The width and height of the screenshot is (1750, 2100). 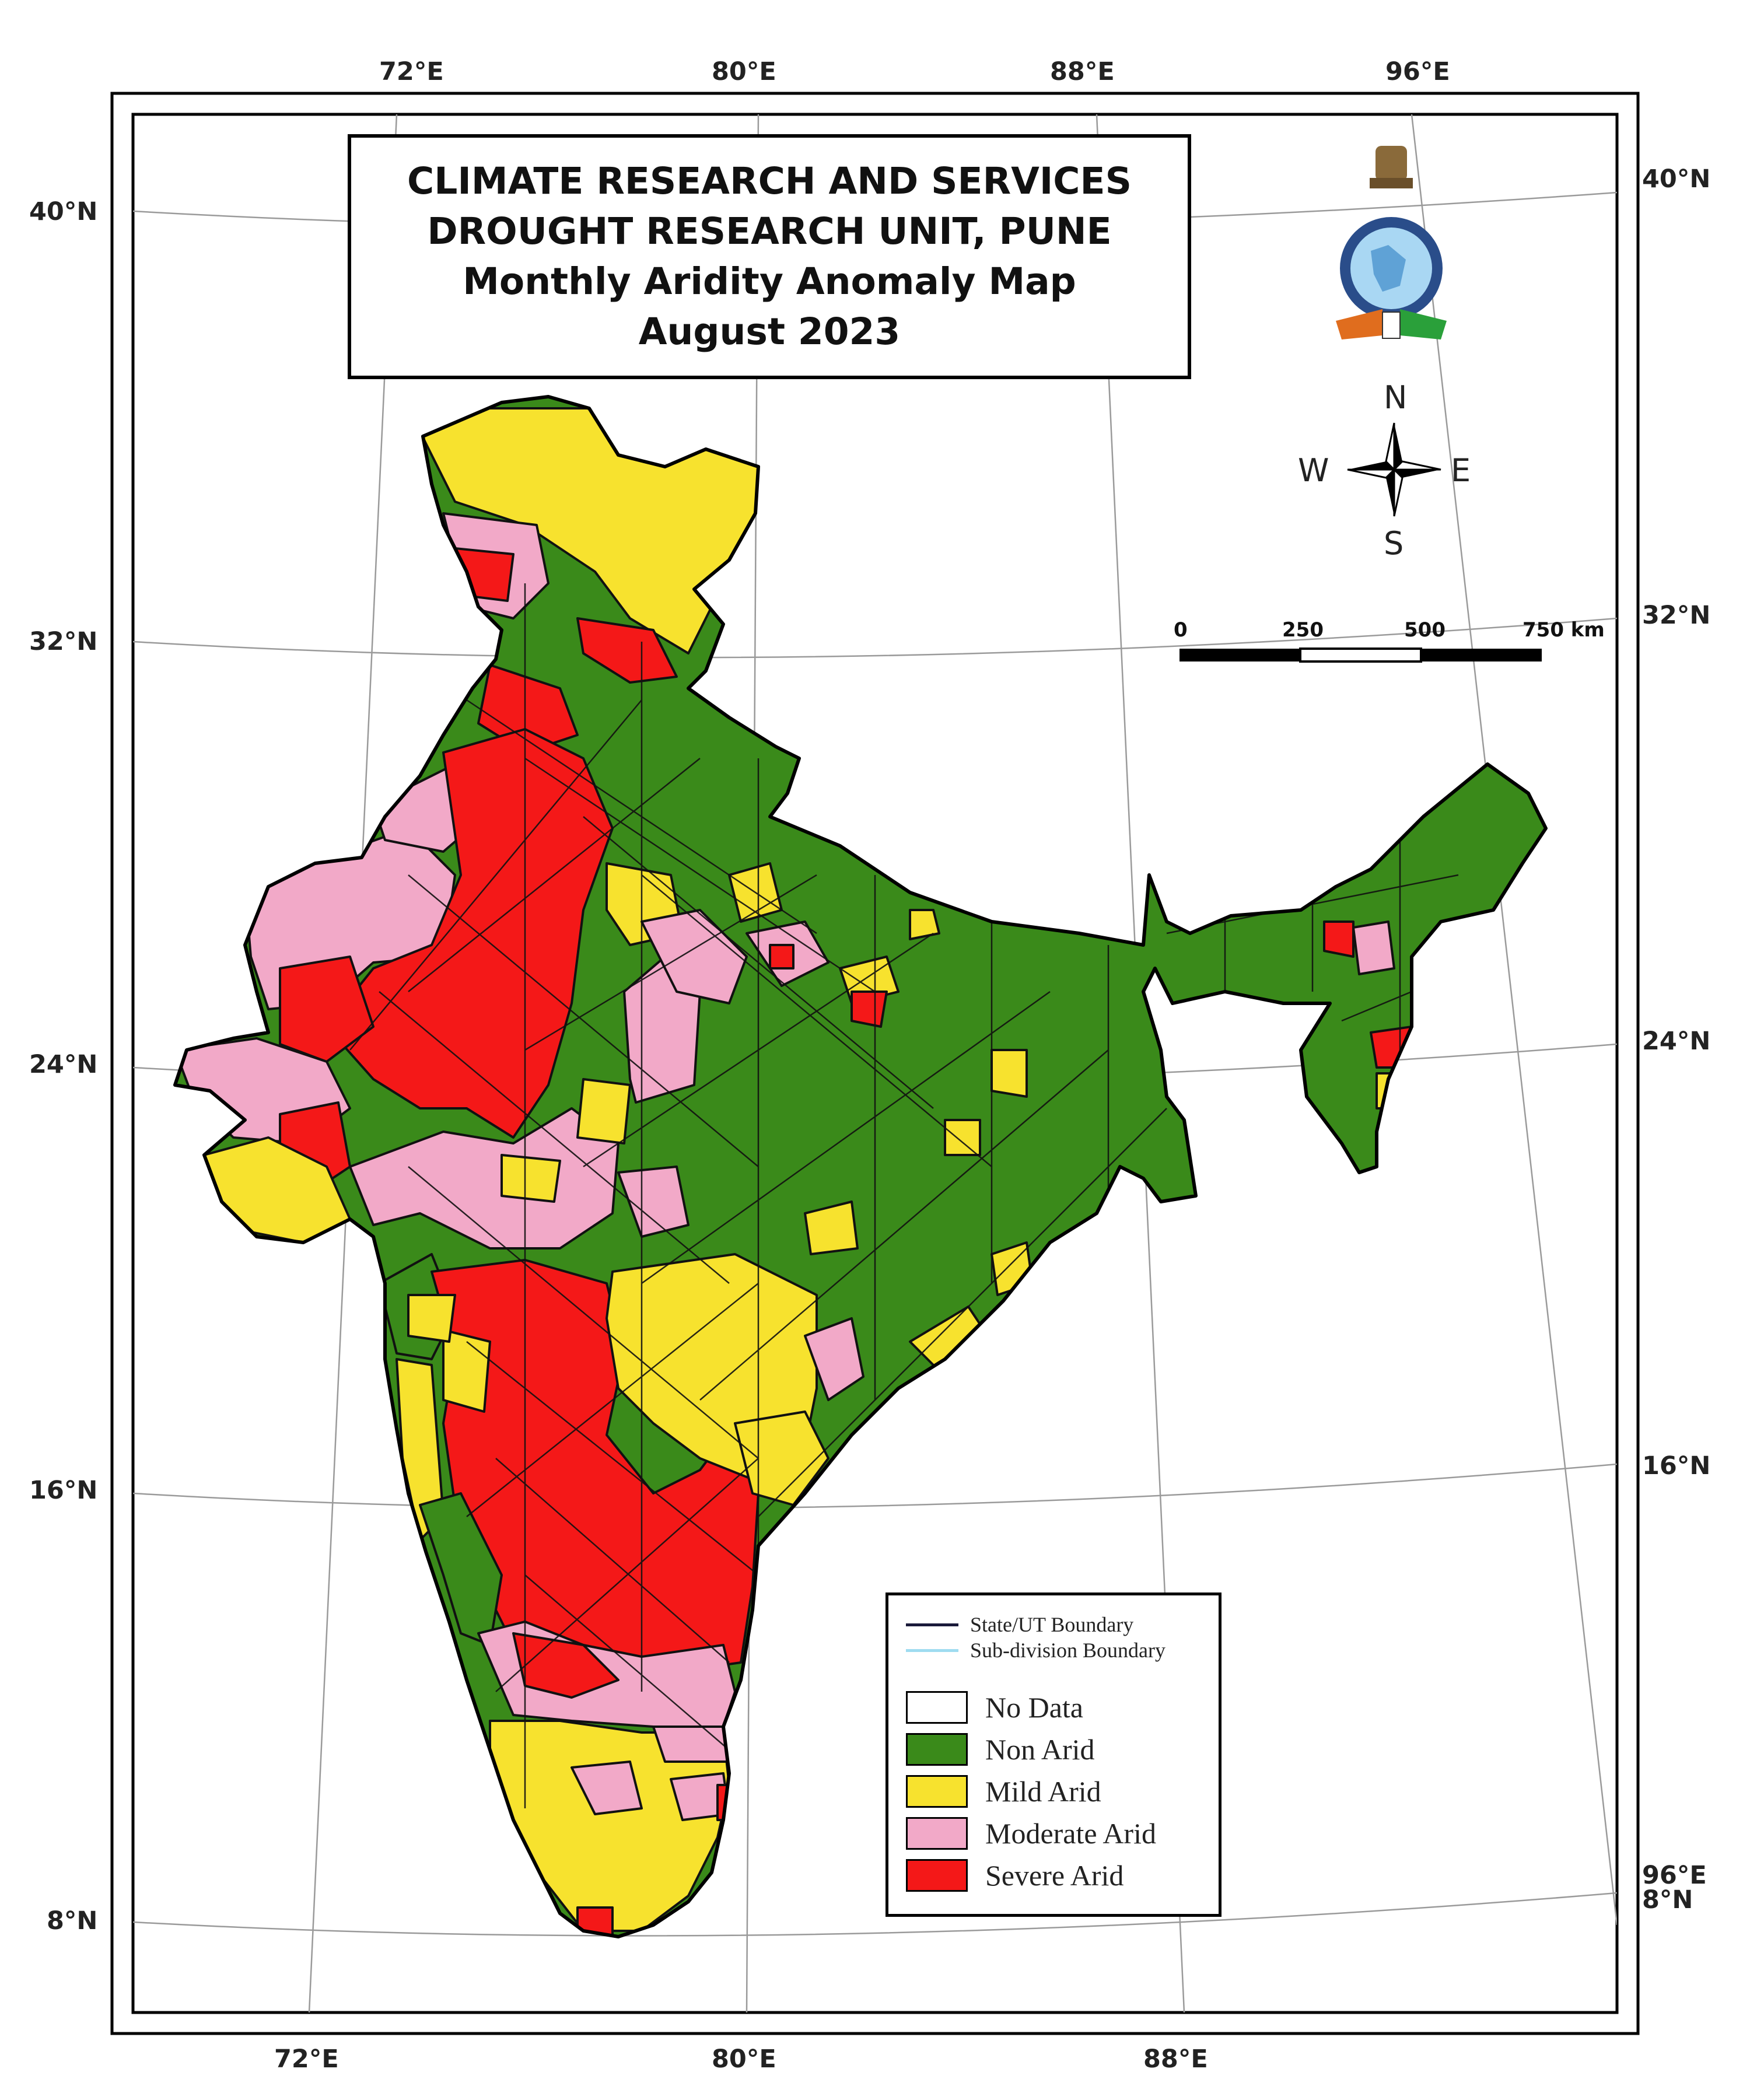 What do you see at coordinates (1676, 1041) in the screenshot?
I see `lat-label-right-24: 24°N` at bounding box center [1676, 1041].